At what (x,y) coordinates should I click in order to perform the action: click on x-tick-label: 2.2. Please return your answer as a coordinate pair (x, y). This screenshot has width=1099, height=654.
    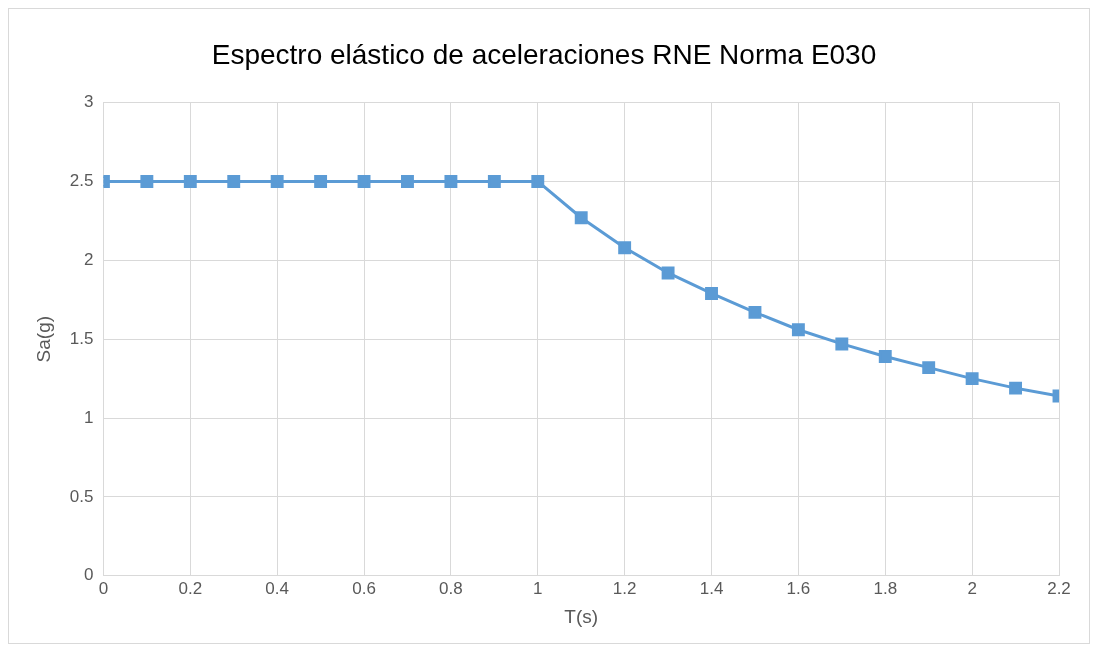
    Looking at the image, I should click on (1059, 588).